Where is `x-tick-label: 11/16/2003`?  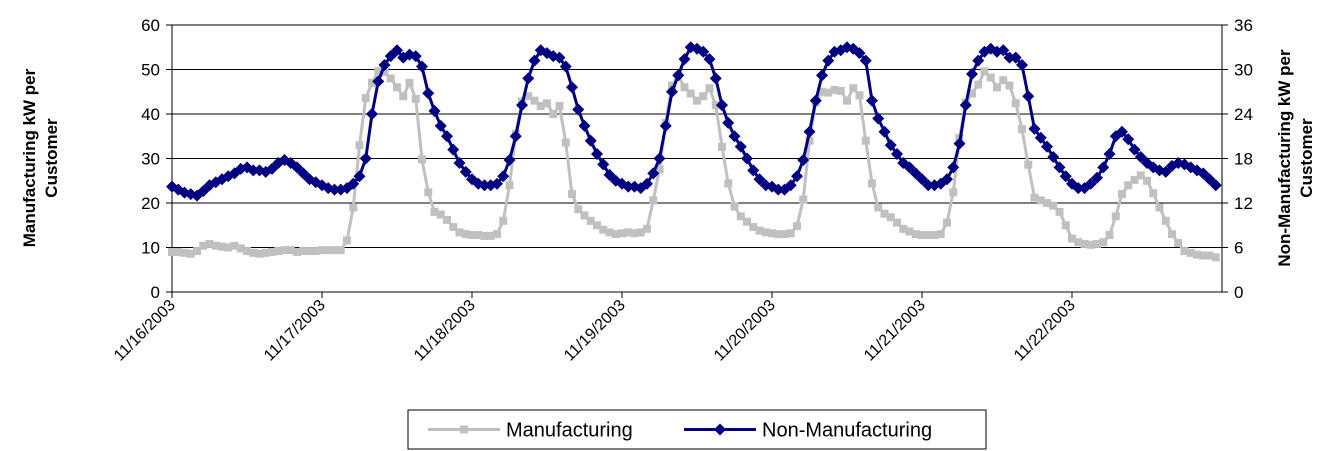 x-tick-label: 11/16/2003 is located at coordinates (145, 331).